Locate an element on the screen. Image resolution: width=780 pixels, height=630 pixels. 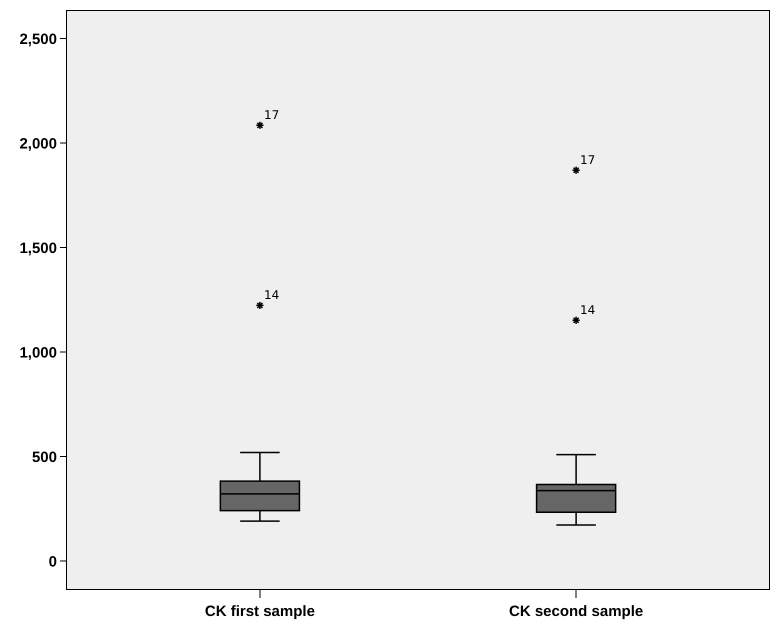
y-tick-label: 500 is located at coordinates (44, 457).